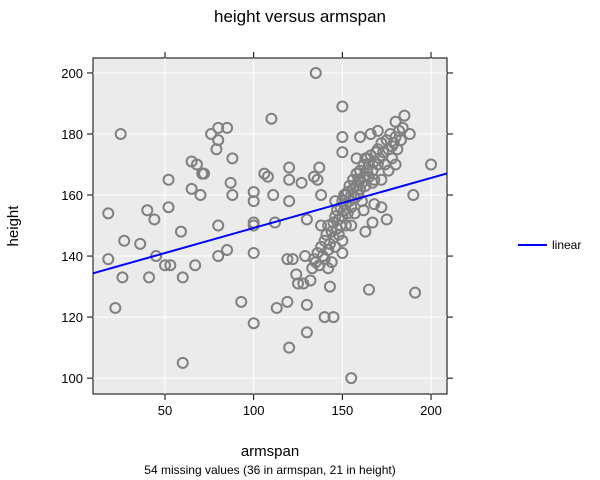 This screenshot has height=480, width=600. I want to click on y-axis-label: height, so click(13, 226).